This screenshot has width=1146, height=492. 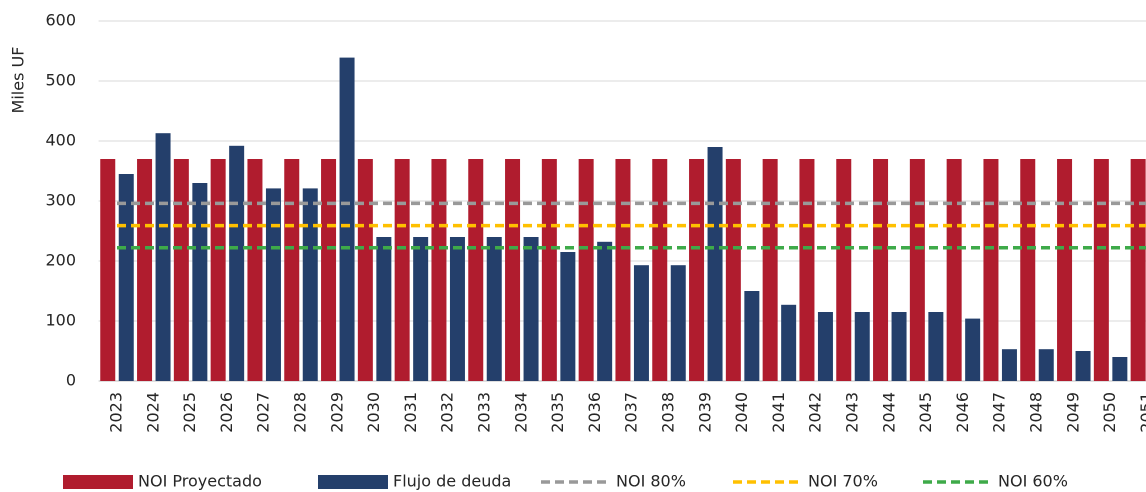 I want to click on x-tick-label: 2037, so click(x=631, y=412).